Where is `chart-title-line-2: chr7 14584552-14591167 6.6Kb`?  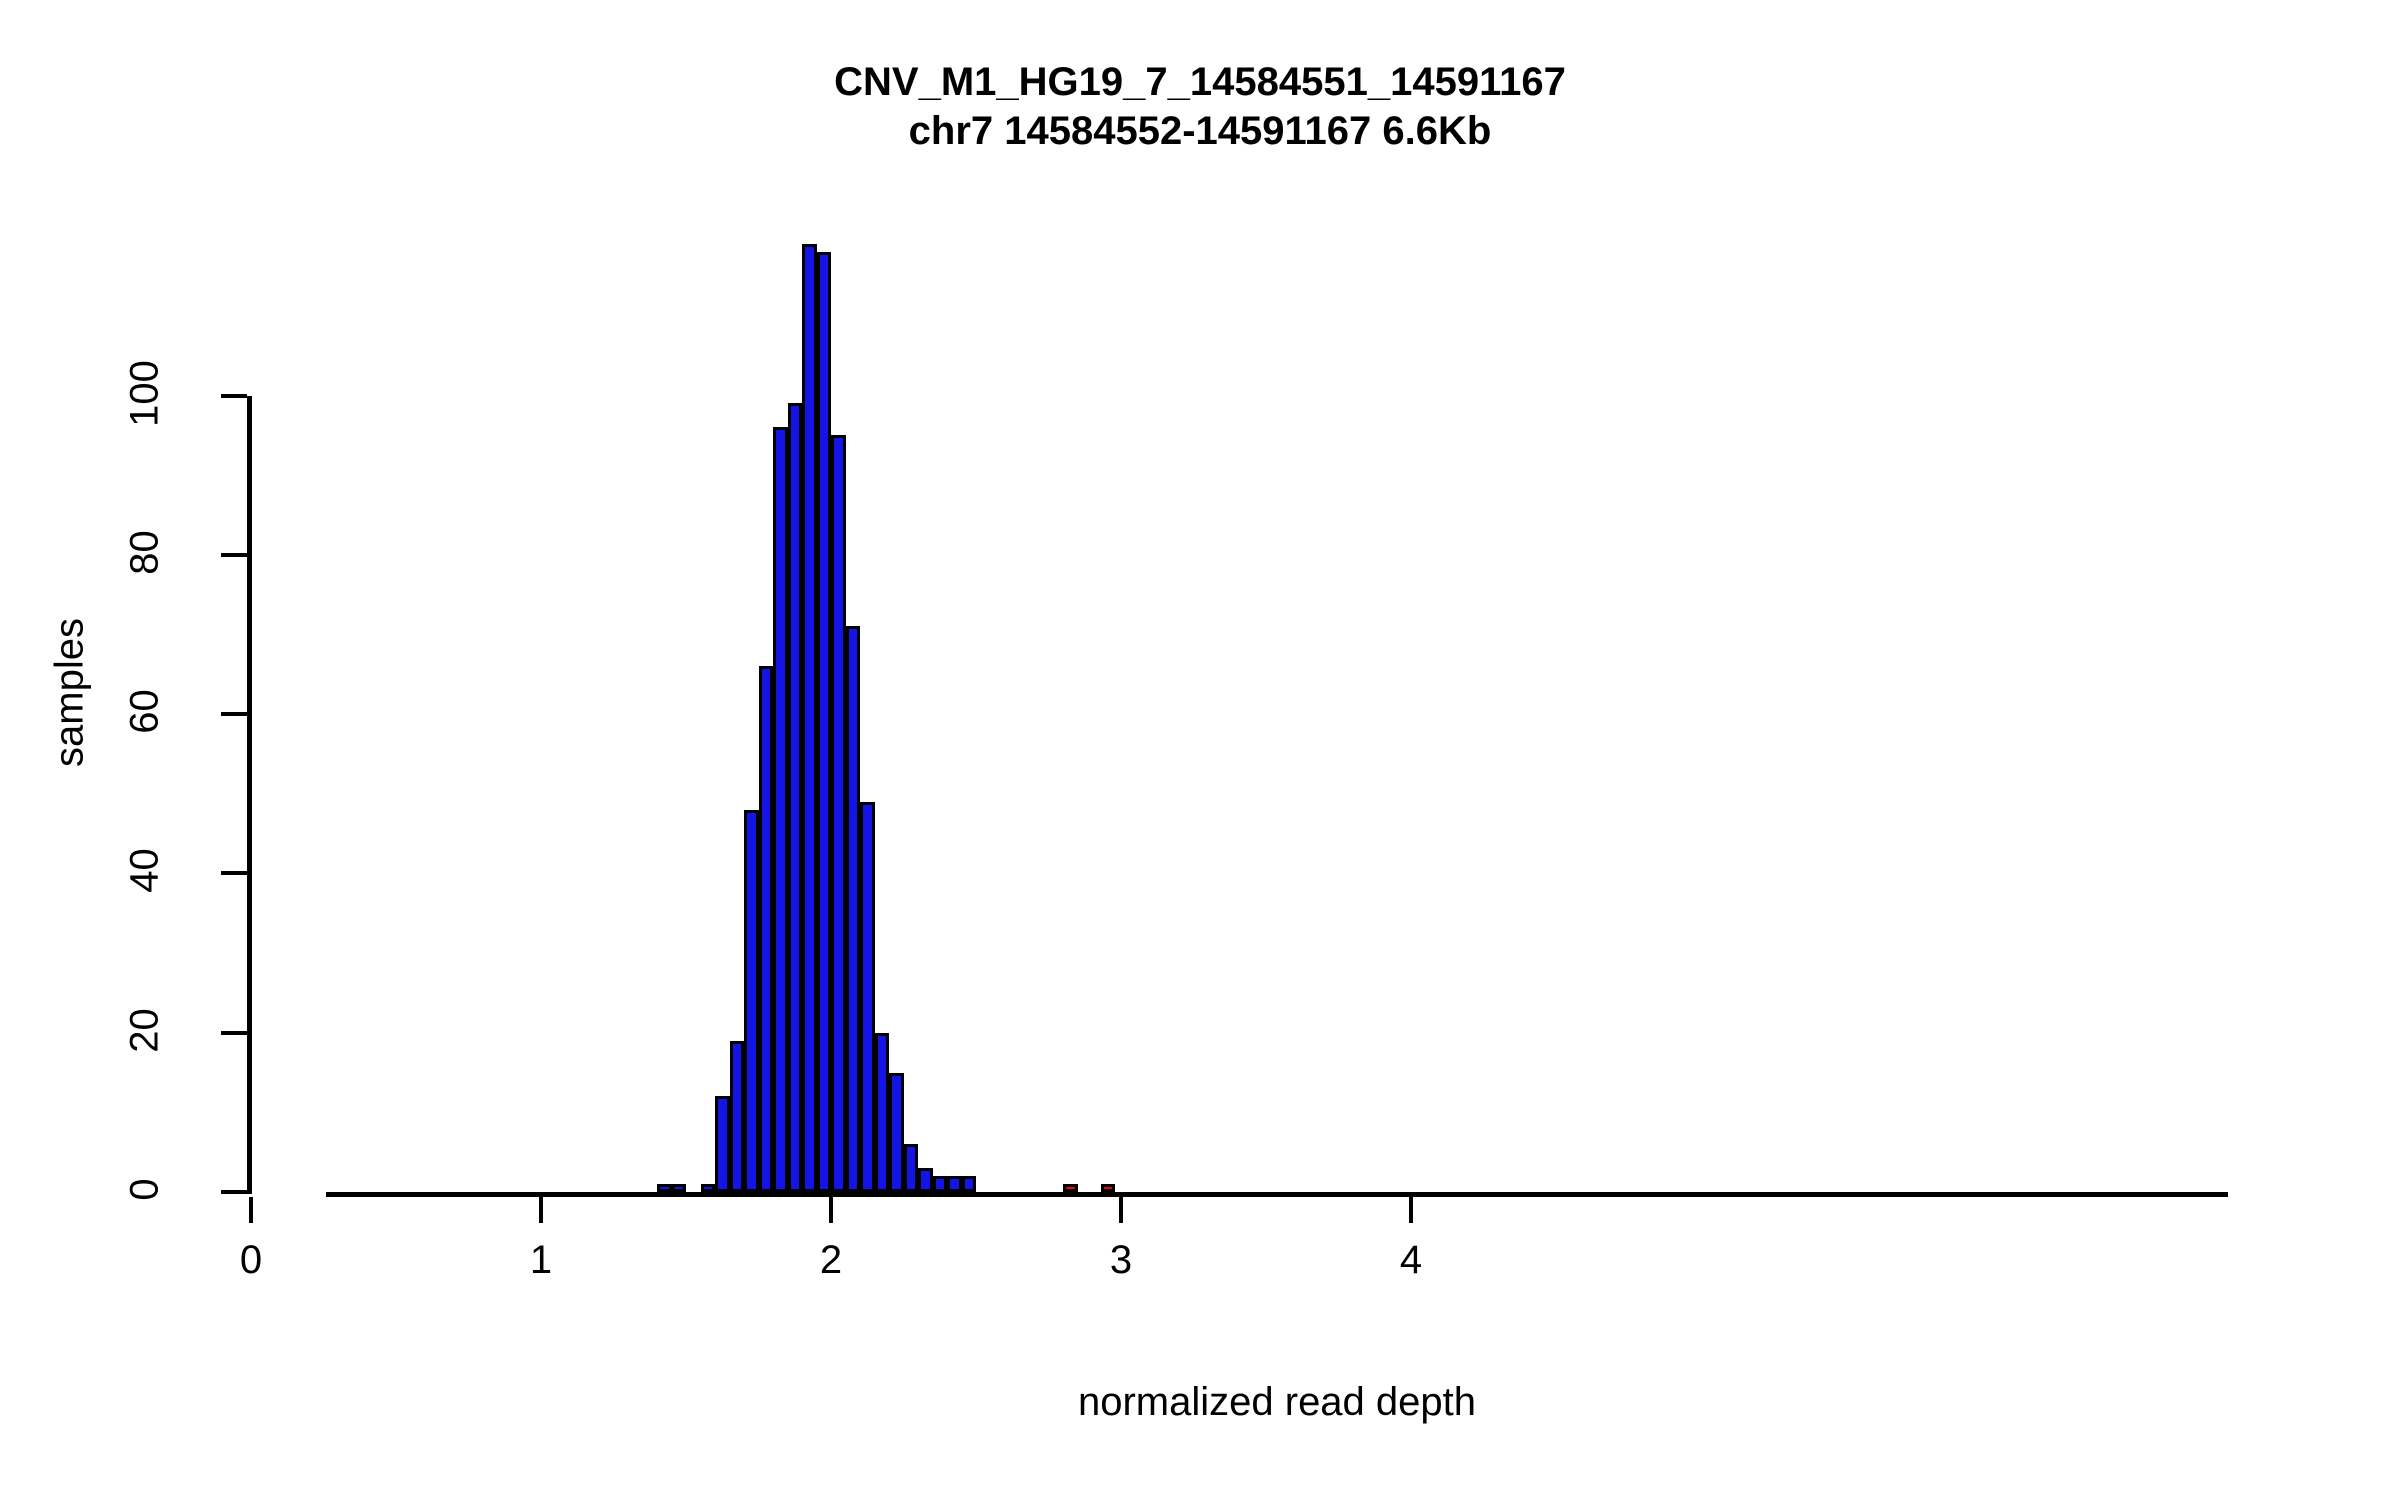 chart-title-line-2: chr7 14584552-14591167 6.6Kb is located at coordinates (1200, 130).